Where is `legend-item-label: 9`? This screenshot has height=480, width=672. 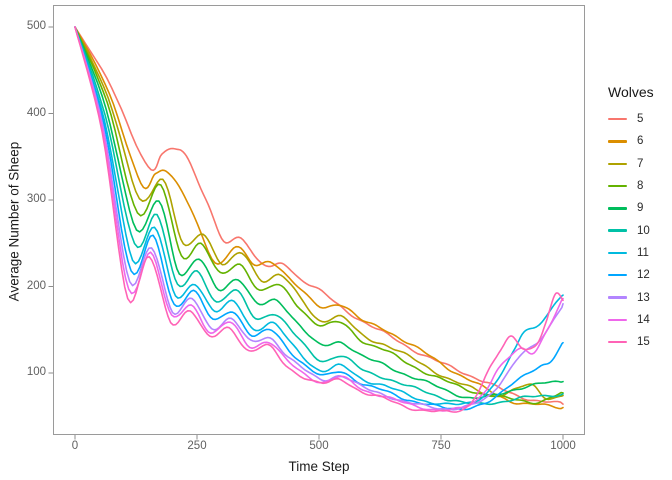 legend-item-label: 9 is located at coordinates (640, 208).